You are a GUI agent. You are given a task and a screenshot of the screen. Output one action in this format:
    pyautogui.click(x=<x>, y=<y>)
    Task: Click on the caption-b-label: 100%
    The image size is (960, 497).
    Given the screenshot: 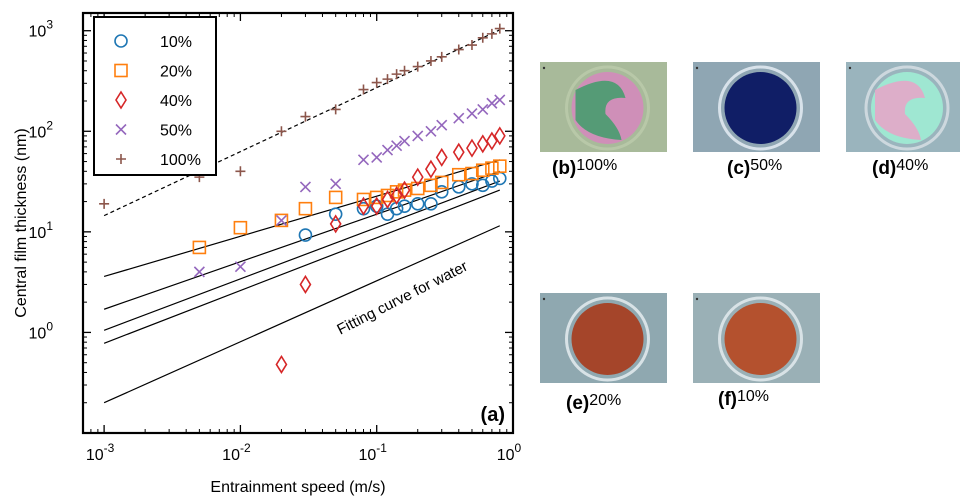 What is the action you would take?
    pyautogui.click(x=596, y=165)
    